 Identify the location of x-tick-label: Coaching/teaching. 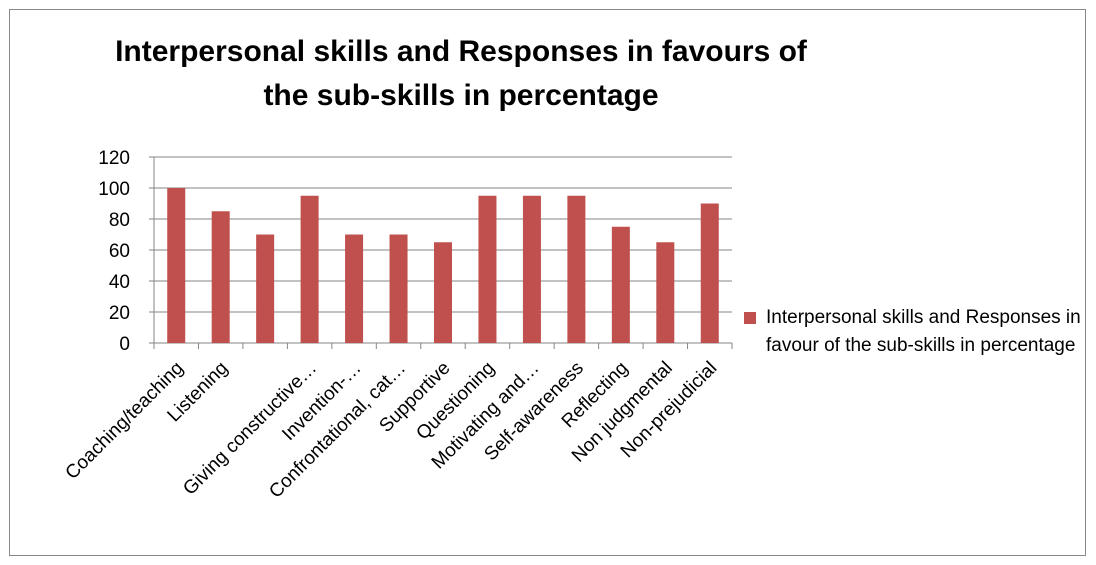
(125, 421).